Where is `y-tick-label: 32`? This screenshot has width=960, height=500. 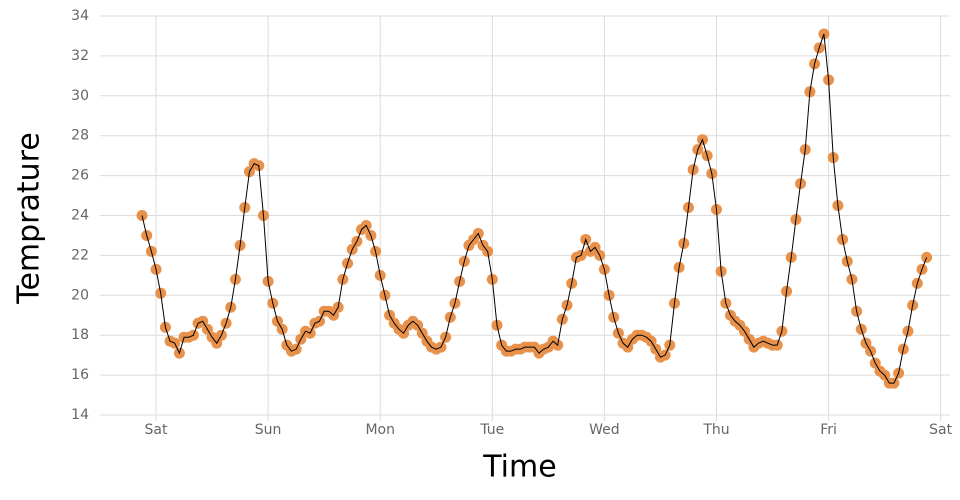
y-tick-label: 32 is located at coordinates (80, 56).